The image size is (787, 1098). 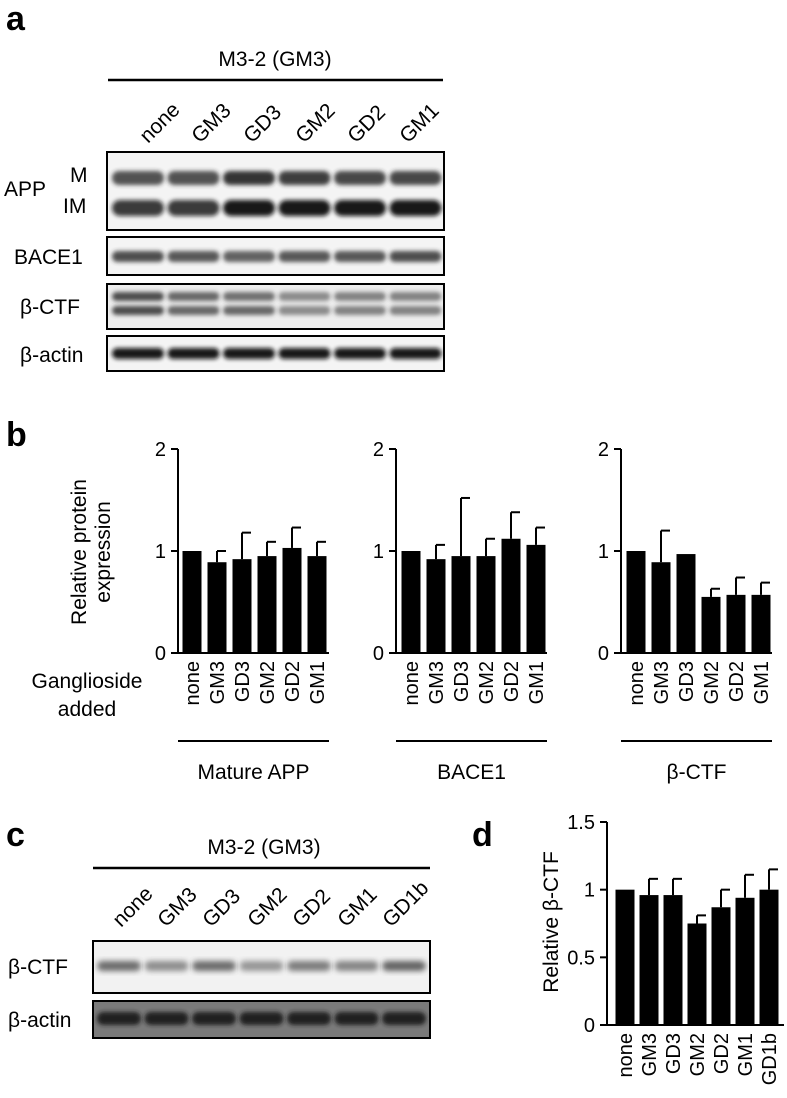 What do you see at coordinates (722, 1053) in the screenshot?
I see `d-category-label-gd2: GD2` at bounding box center [722, 1053].